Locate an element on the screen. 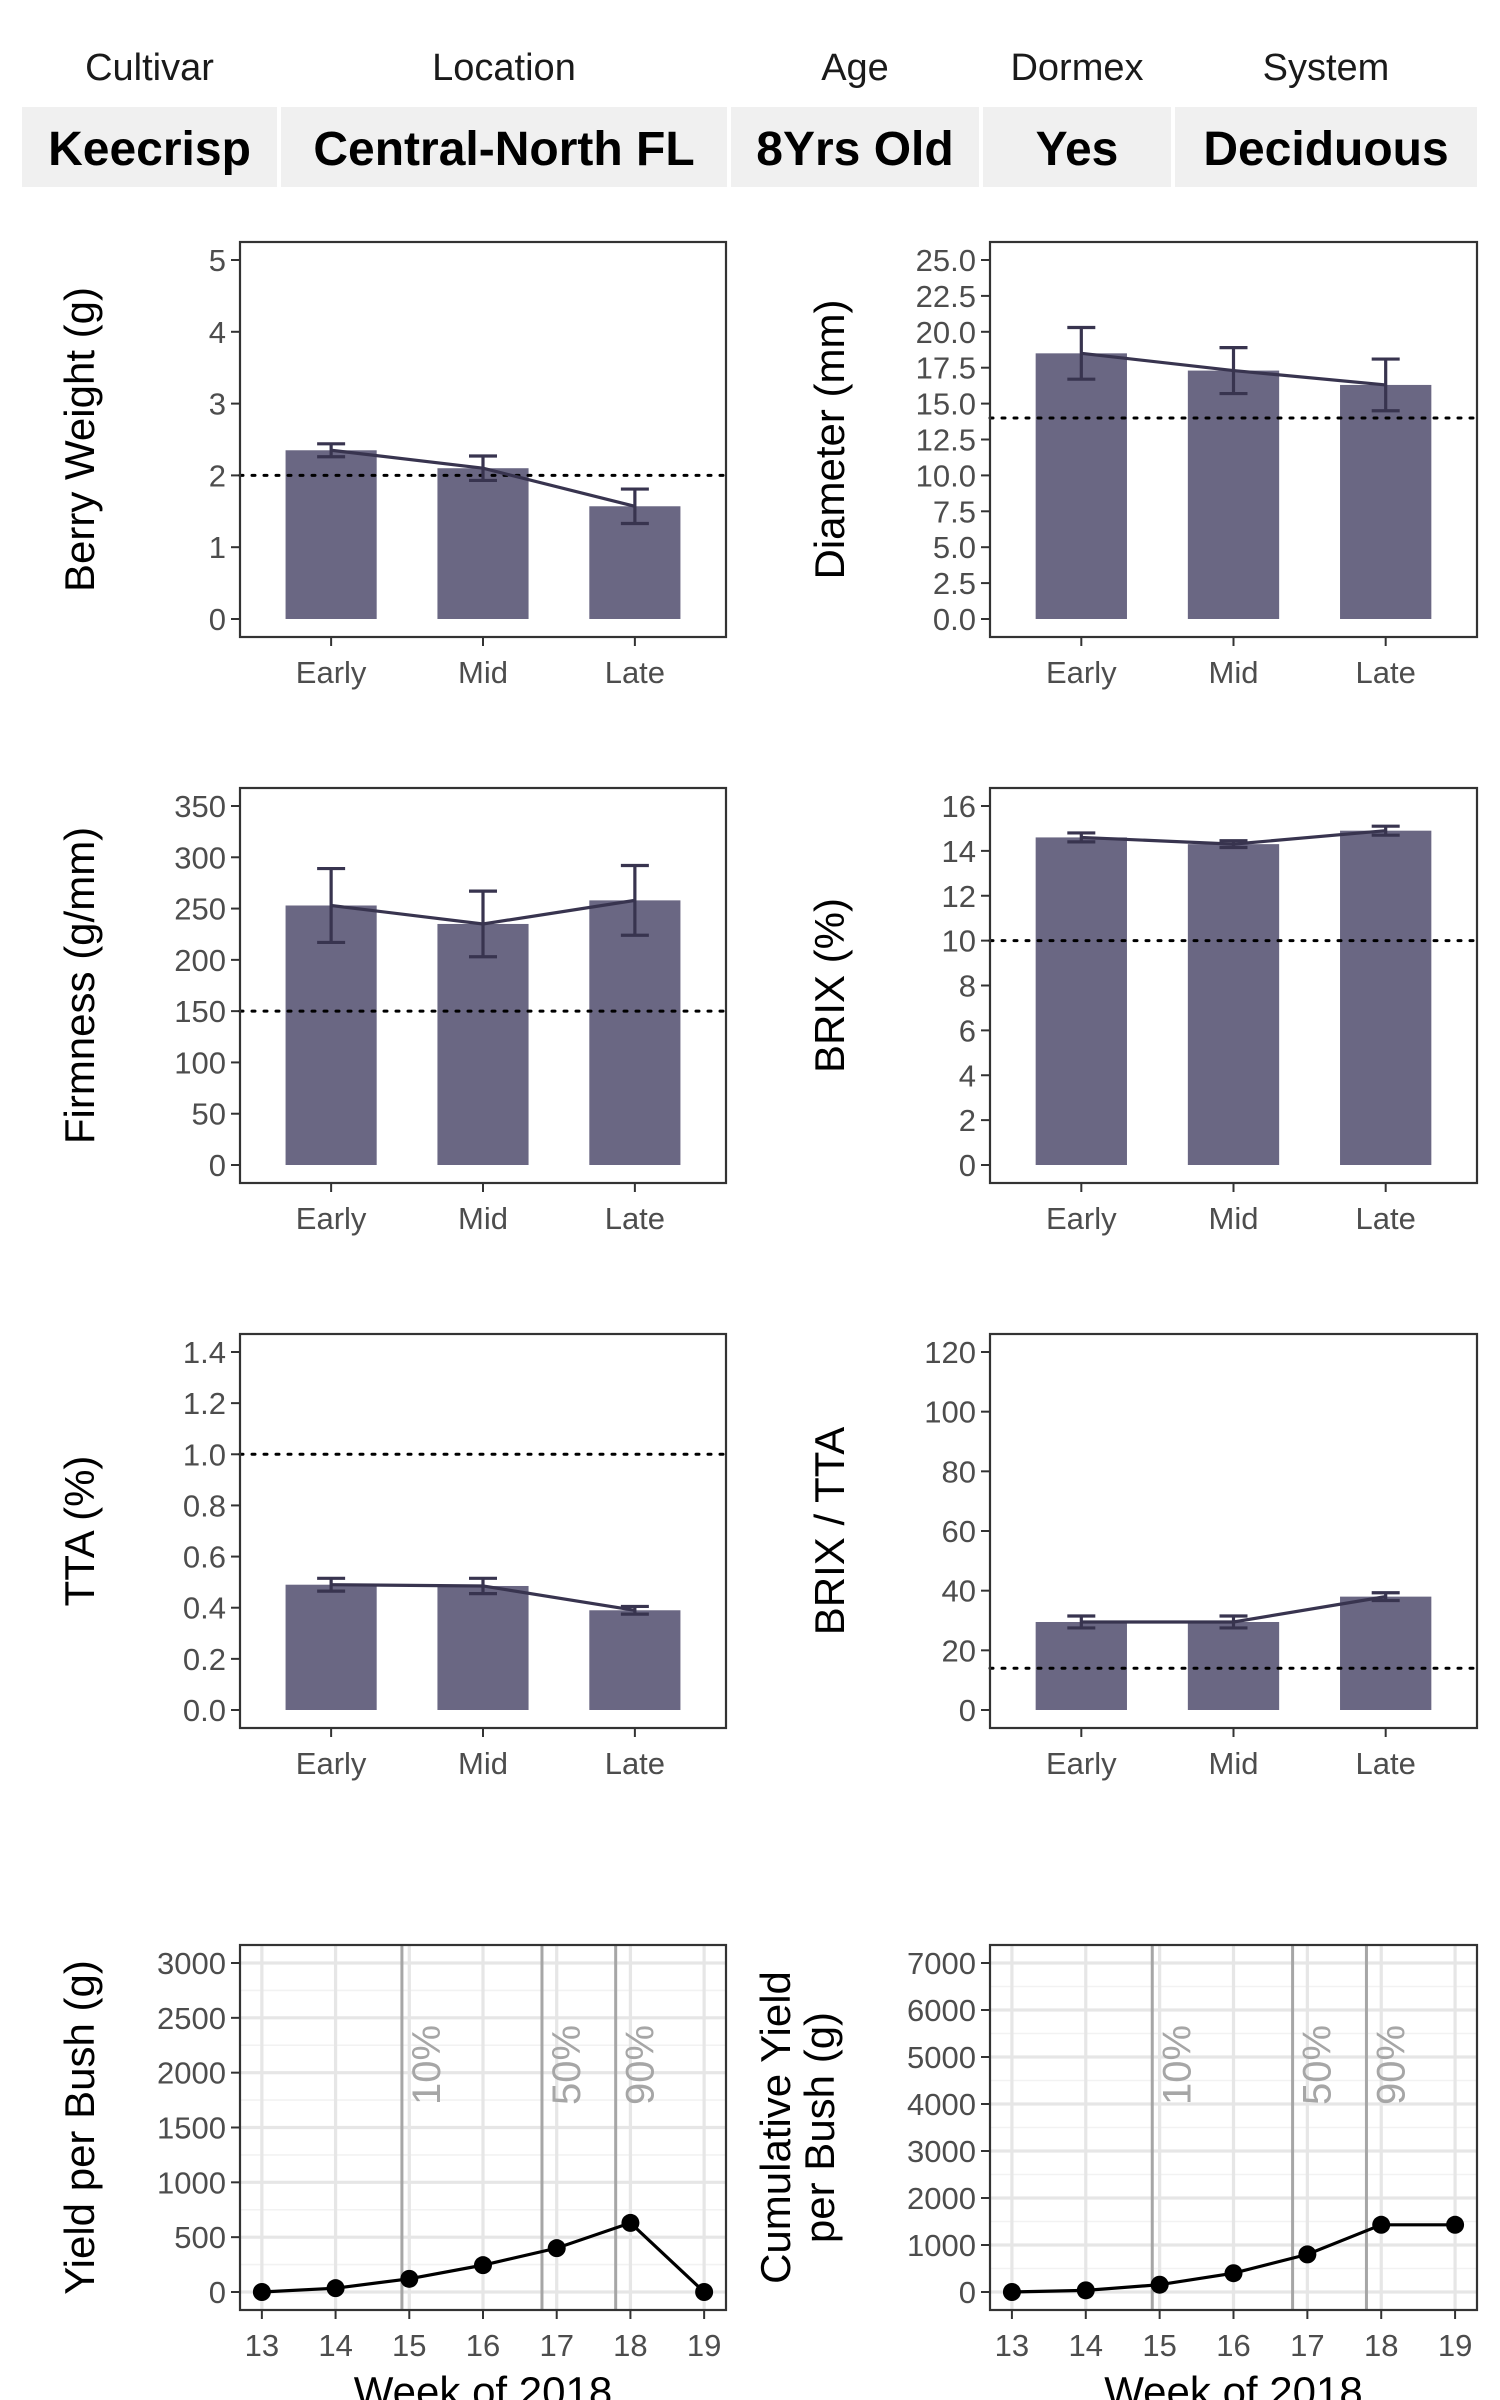  y-axis-title-line: per Bush (g) is located at coordinates (819, 2127).